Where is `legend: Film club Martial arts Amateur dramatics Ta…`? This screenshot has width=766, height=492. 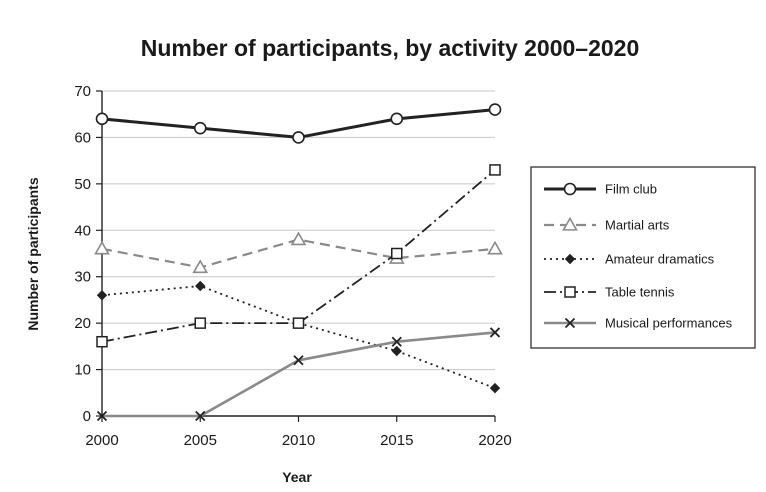 legend: Film club Martial arts Amateur dramatics Ta… is located at coordinates (643, 257).